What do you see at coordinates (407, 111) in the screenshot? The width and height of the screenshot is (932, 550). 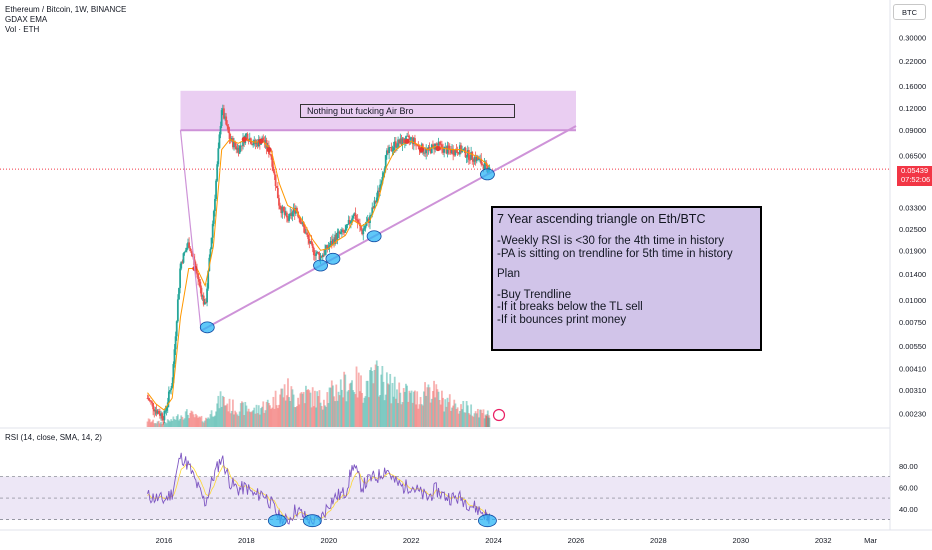 I see `zone-label: Nothing but fucking Air Bro` at bounding box center [407, 111].